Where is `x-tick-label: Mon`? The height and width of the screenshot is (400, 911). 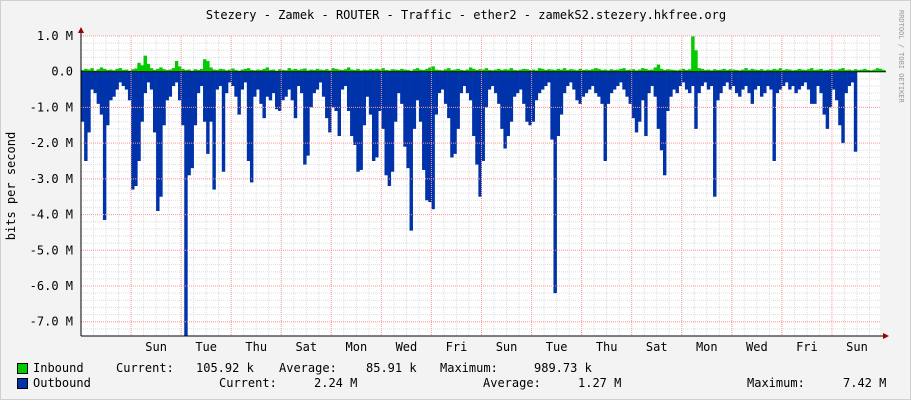 x-tick-label: Mon is located at coordinates (357, 347).